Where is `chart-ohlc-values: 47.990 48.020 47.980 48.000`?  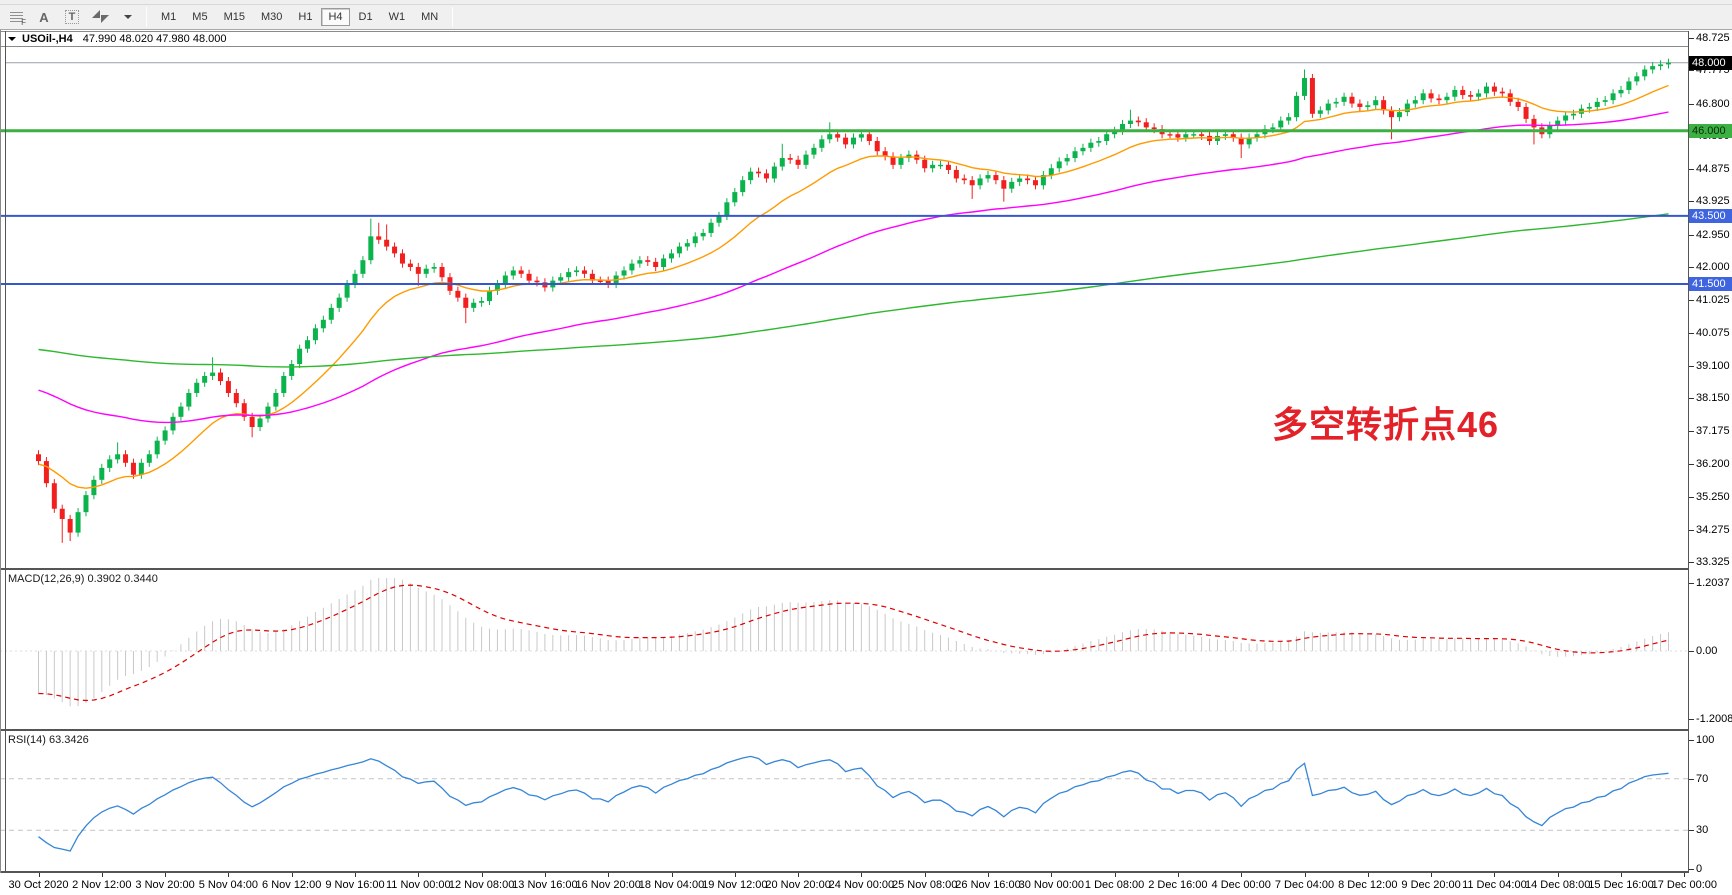
chart-ohlc-values: 47.990 48.020 47.980 48.000 is located at coordinates (154, 39).